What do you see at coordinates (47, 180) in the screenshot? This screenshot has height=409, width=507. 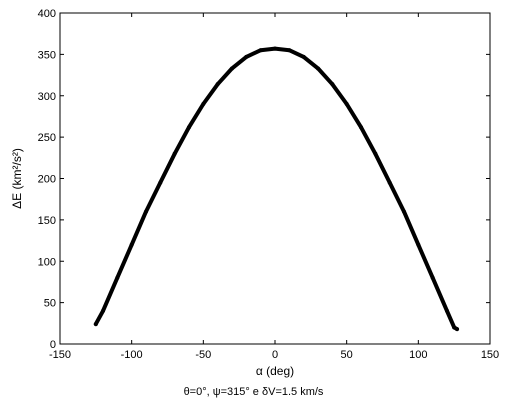 I see `y-tick-label: 200` at bounding box center [47, 180].